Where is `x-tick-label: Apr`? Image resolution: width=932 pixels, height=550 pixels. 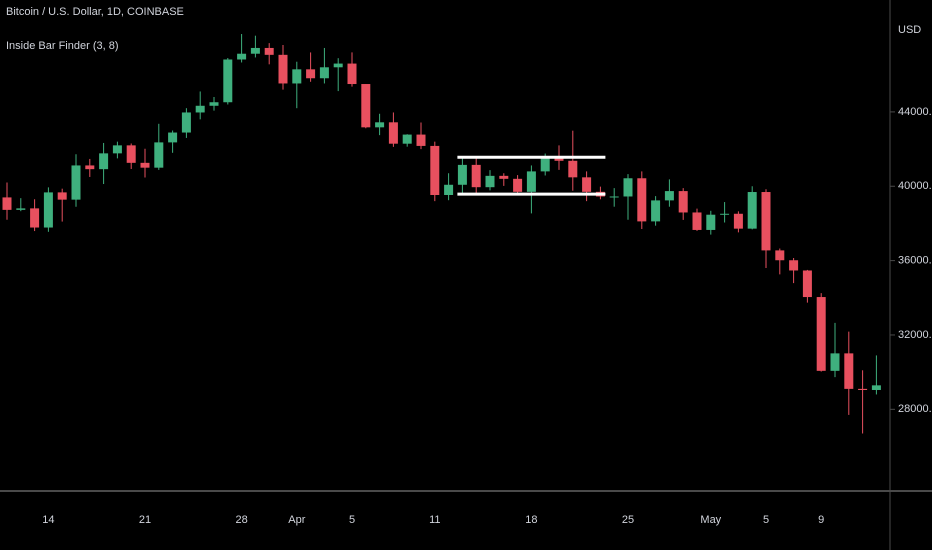
x-tick-label: Apr is located at coordinates (296, 520).